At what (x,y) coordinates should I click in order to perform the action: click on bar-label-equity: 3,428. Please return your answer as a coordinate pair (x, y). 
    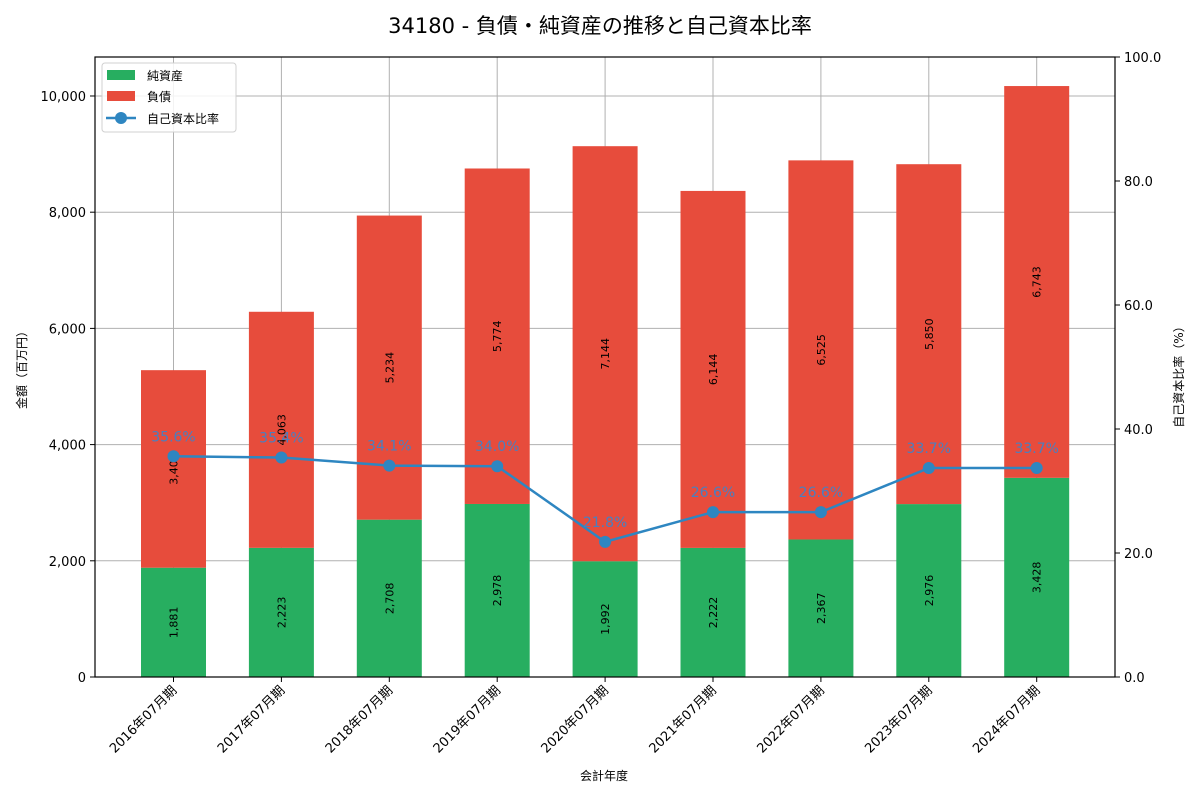
    Looking at the image, I should click on (1037, 578).